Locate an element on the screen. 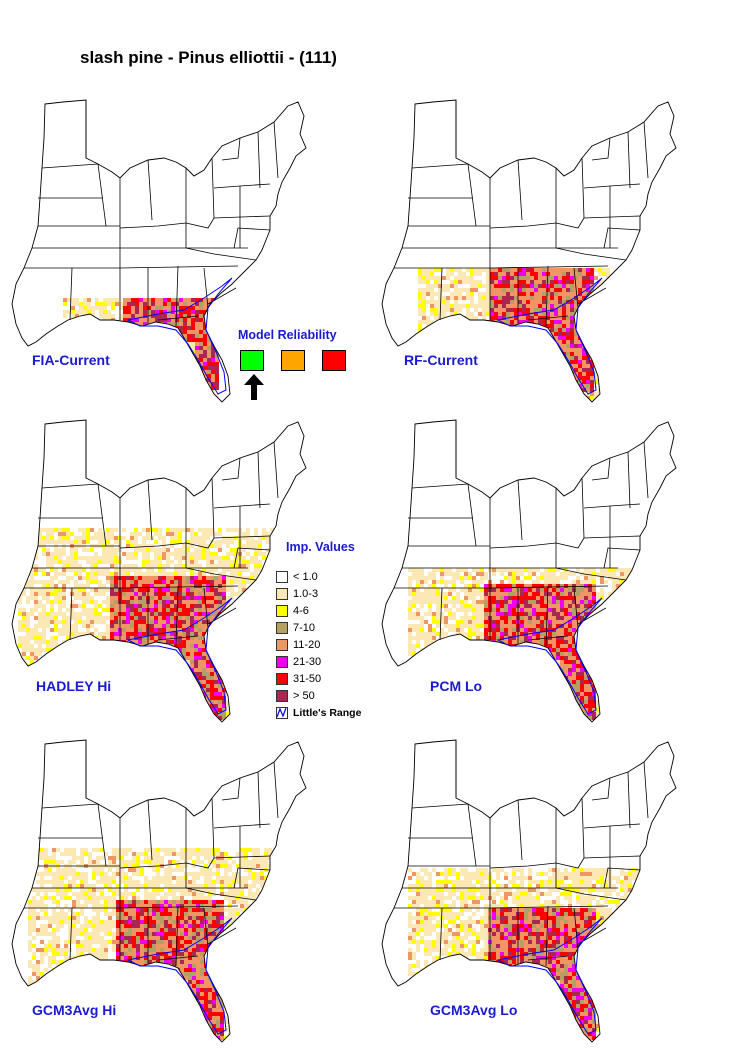 This screenshot has width=732, height=1058. legend-item-range: Little's Range is located at coordinates (331, 713).